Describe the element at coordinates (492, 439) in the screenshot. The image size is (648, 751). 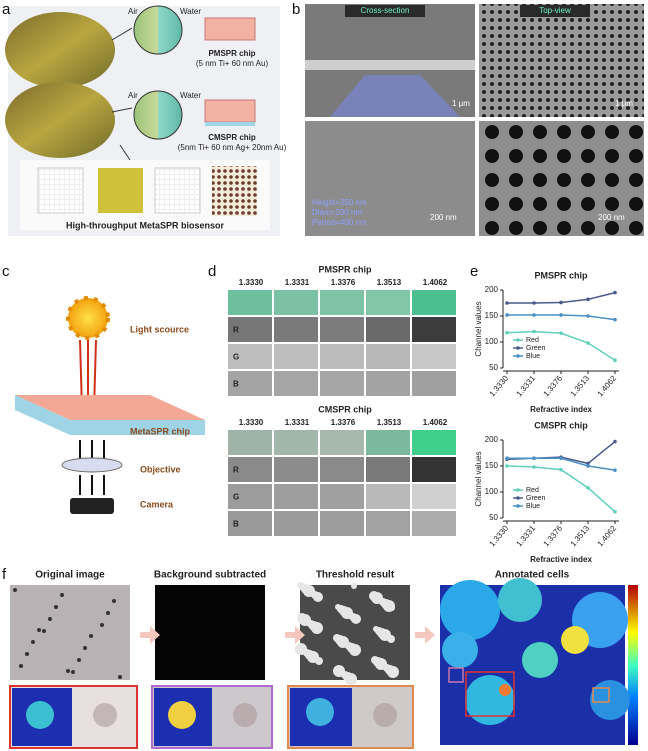
I see `y-tick-label: 200` at that location.